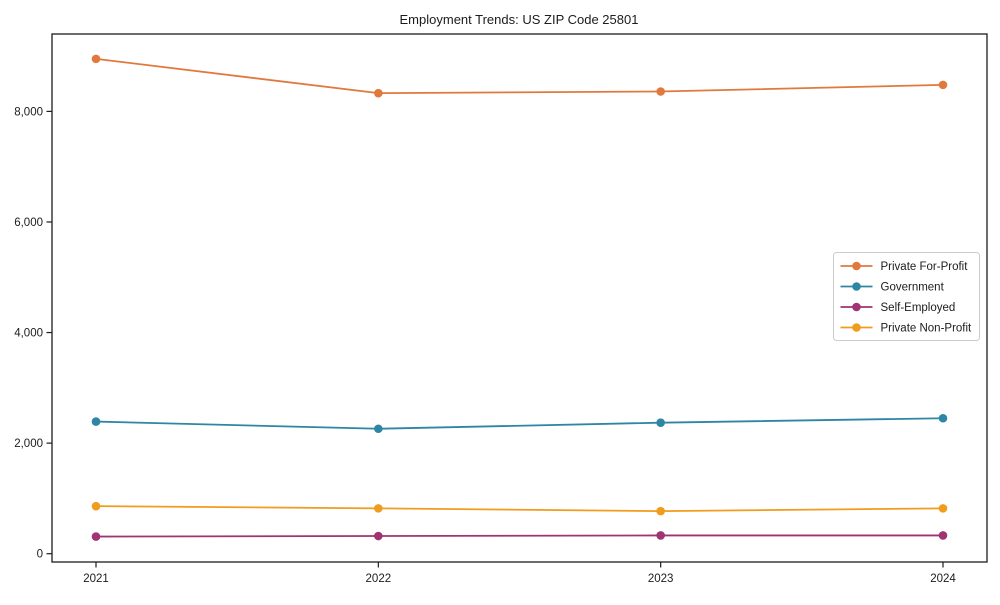 This screenshot has height=605, width=1000. I want to click on legend-label: Self-Employed, so click(918, 308).